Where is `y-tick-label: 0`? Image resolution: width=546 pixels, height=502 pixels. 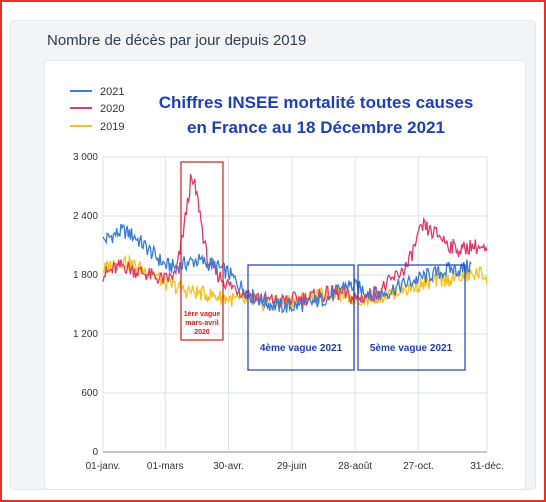 y-tick-label: 0 is located at coordinates (95, 452).